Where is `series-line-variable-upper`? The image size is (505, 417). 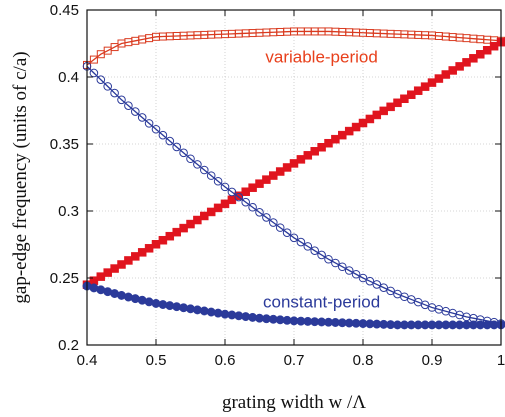
series-line-variable-upper is located at coordinates (294, 48).